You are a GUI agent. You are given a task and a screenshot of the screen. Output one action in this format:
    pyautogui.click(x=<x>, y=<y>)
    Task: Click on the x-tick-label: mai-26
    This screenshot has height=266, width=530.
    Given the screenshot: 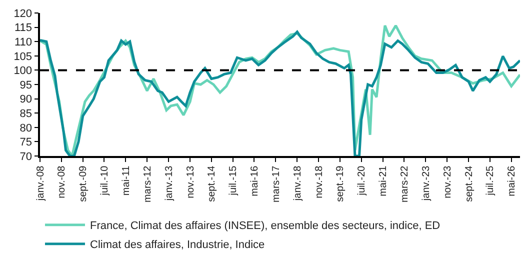 What is the action you would take?
    pyautogui.click(x=512, y=180)
    